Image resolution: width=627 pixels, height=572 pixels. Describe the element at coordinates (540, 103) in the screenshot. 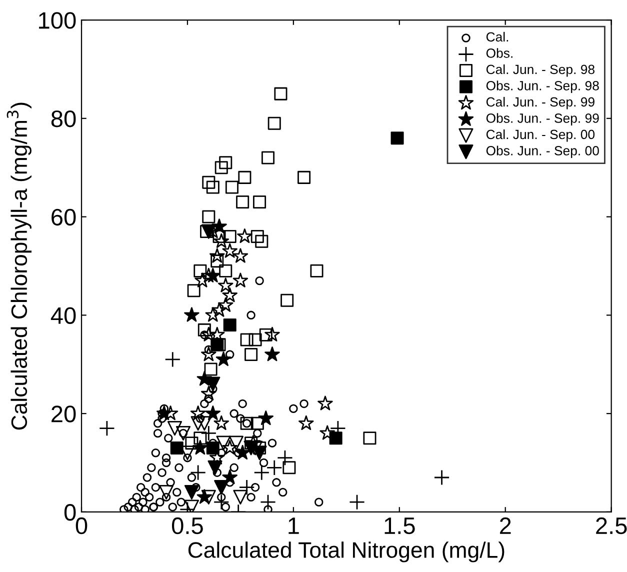

I see `legend-label: Cal. Jun. - Sep. 99` at that location.